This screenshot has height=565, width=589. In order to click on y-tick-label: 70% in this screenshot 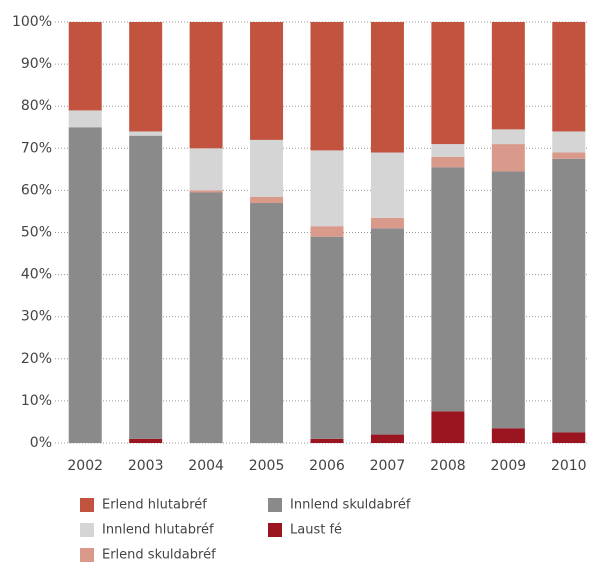, I will do `click(36, 148)`.